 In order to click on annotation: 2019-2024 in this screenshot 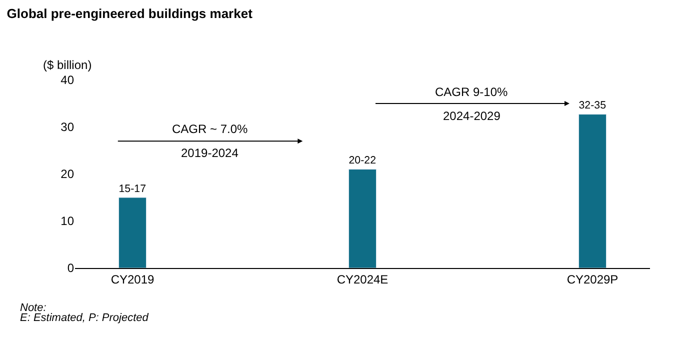, I will do `click(210, 153)`.